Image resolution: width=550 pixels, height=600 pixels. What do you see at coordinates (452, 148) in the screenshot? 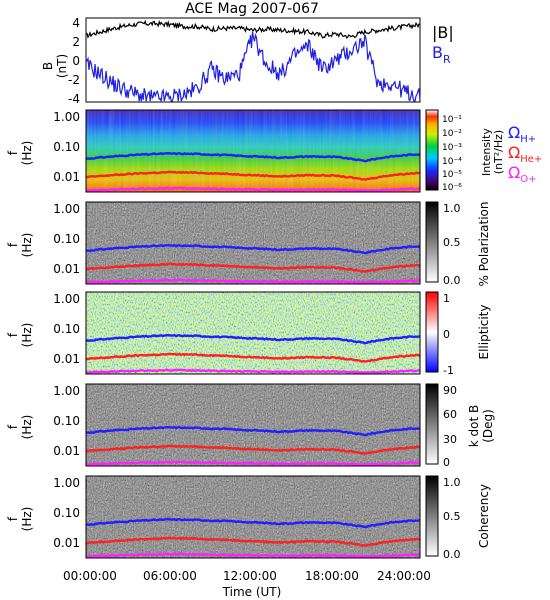
I see `cbar-tick-label: 10⁻³` at bounding box center [452, 148].